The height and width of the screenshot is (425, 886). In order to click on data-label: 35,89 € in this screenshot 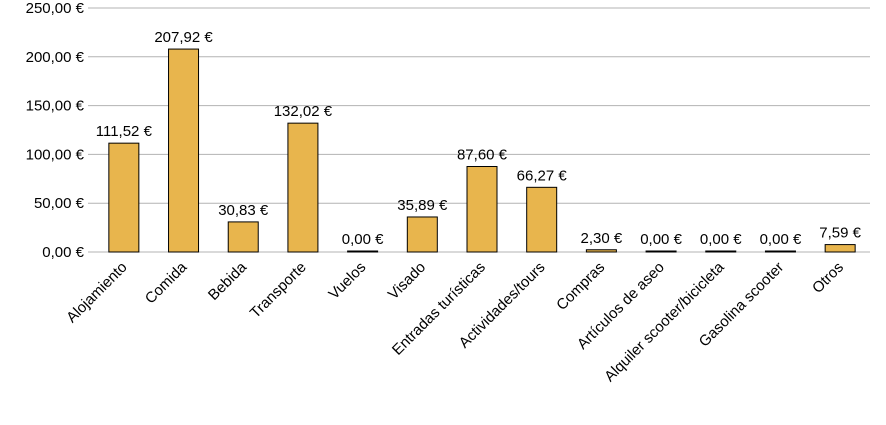, I will do `click(422, 205)`.